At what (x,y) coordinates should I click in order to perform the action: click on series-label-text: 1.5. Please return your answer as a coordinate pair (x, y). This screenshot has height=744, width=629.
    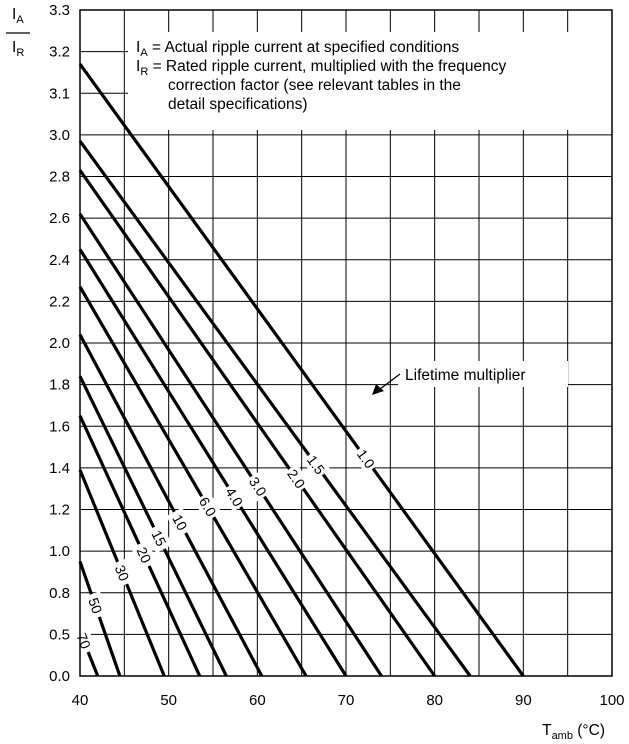
    Looking at the image, I should click on (316, 464).